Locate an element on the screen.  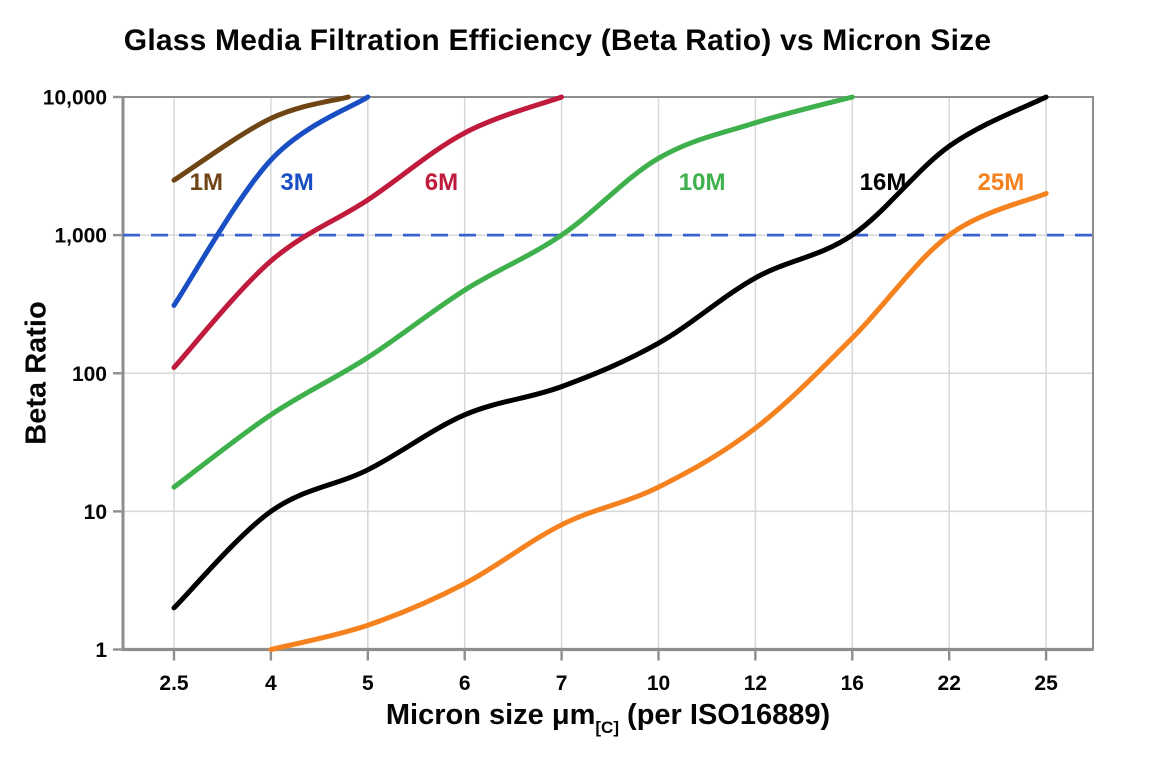
series-line-1M is located at coordinates (261, 138).